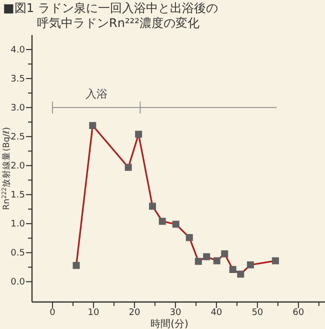 Image resolution: width=325 pixels, height=329 pixels. I want to click on y-tick-label: 3.0, so click(18, 109).